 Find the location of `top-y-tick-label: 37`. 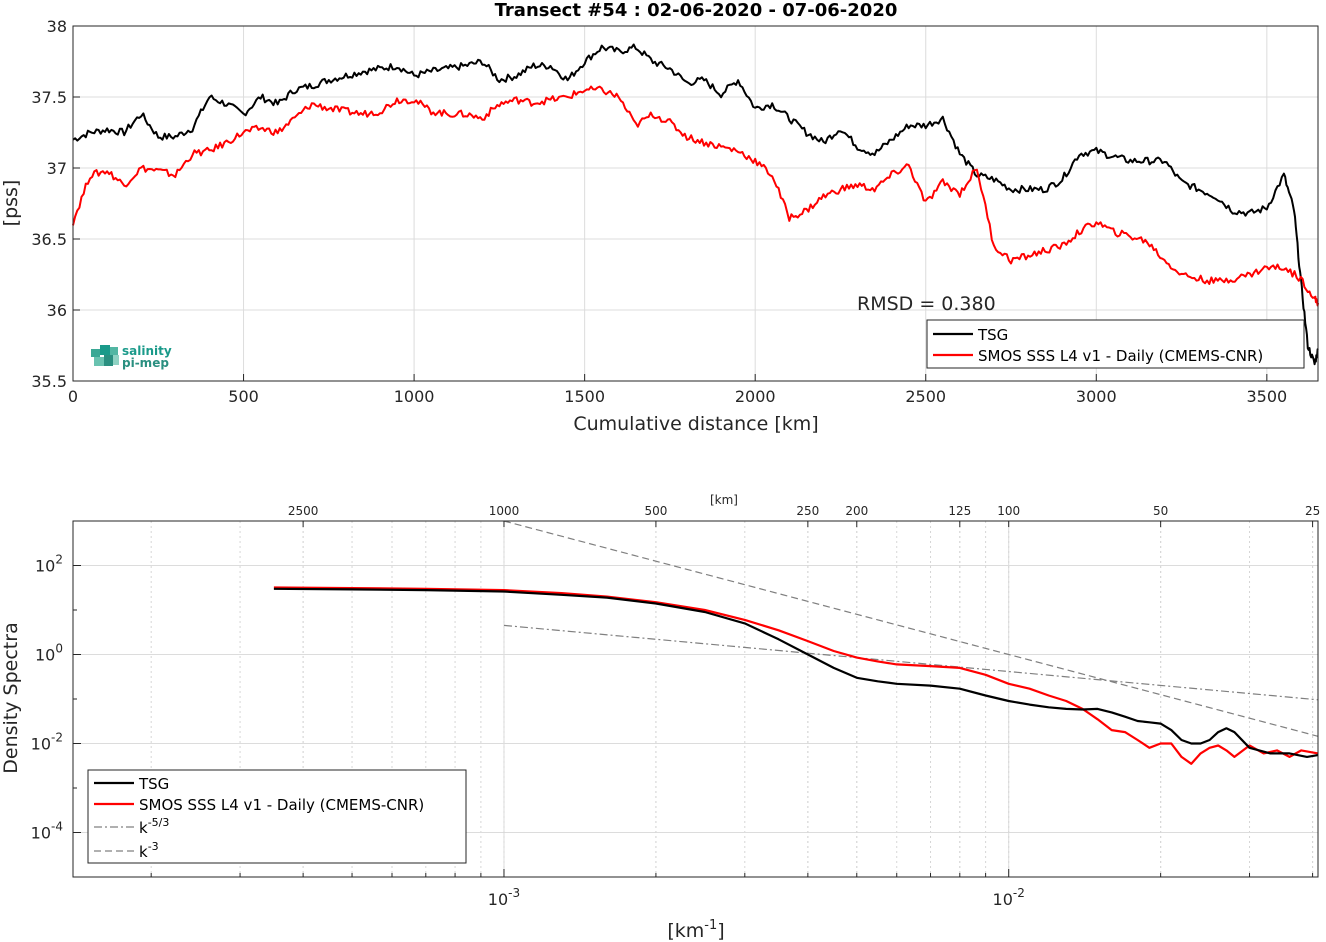

top-y-tick-label: 37 is located at coordinates (57, 168).